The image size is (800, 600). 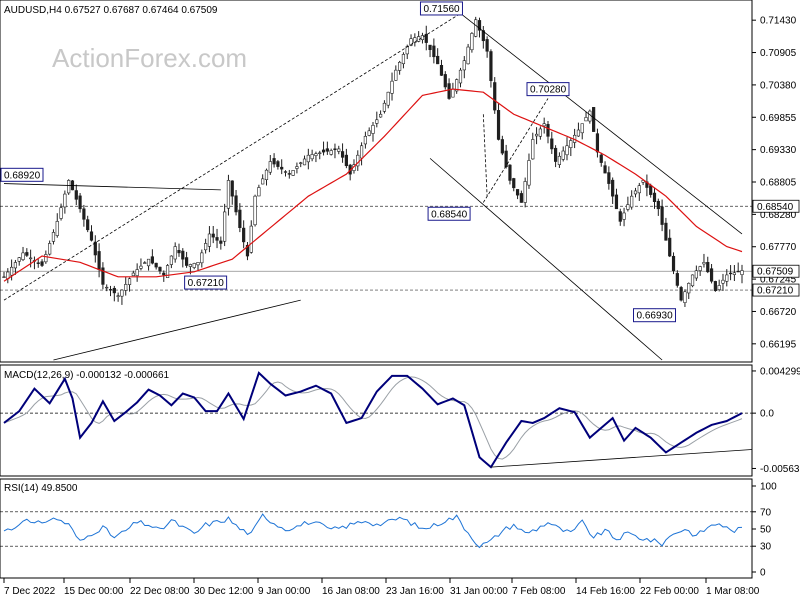 I want to click on y-tick-label: 0.67245, so click(x=778, y=280).